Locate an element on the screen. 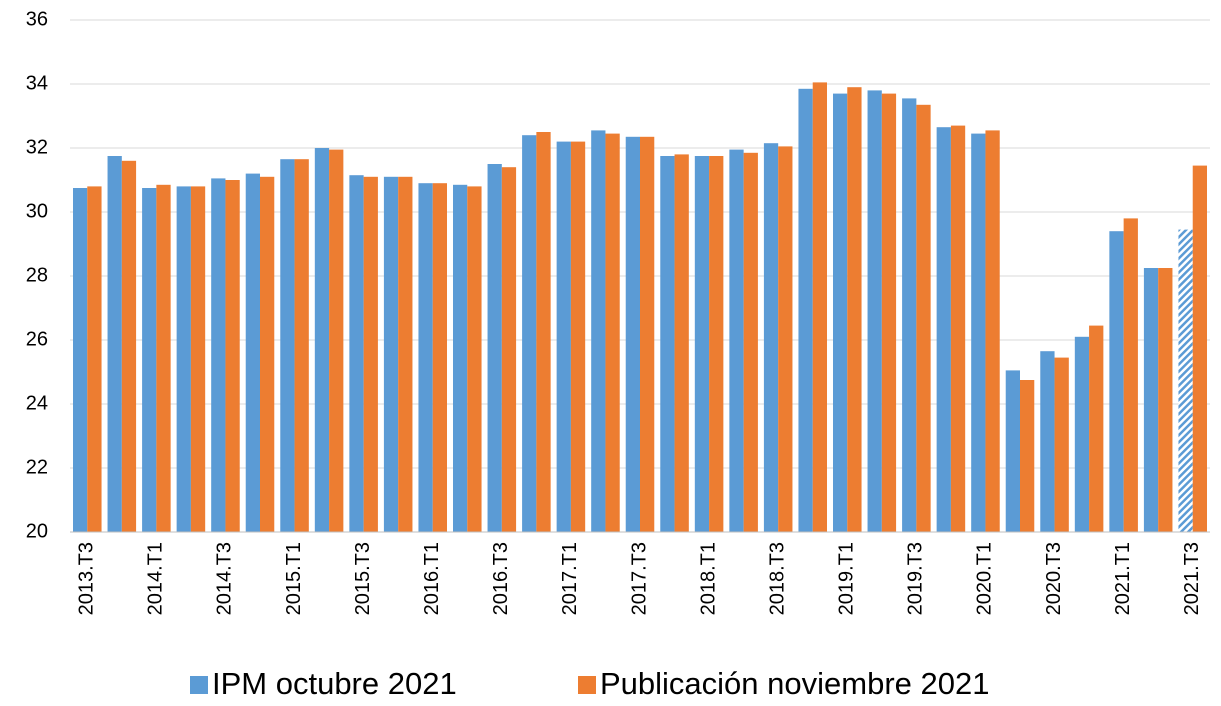 Image resolution: width=1221 pixels, height=706 pixels. legend-label: Publicación noviembre 2021 is located at coordinates (794, 683).